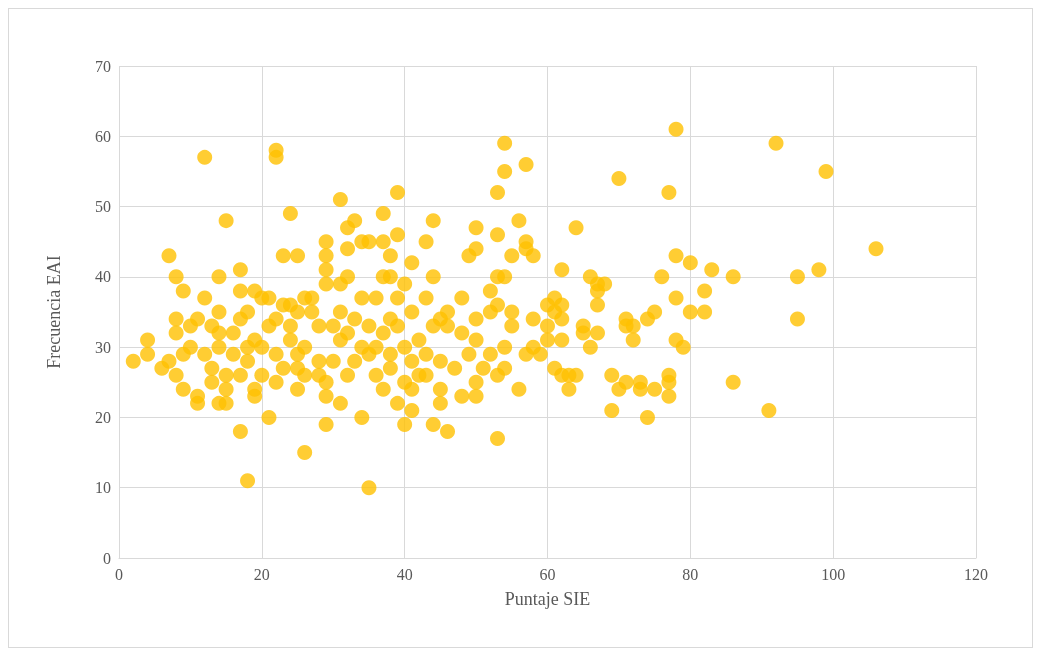 Image resolution: width=1041 pixels, height=656 pixels. What do you see at coordinates (103, 417) in the screenshot?
I see `y-tick-label: 20` at bounding box center [103, 417].